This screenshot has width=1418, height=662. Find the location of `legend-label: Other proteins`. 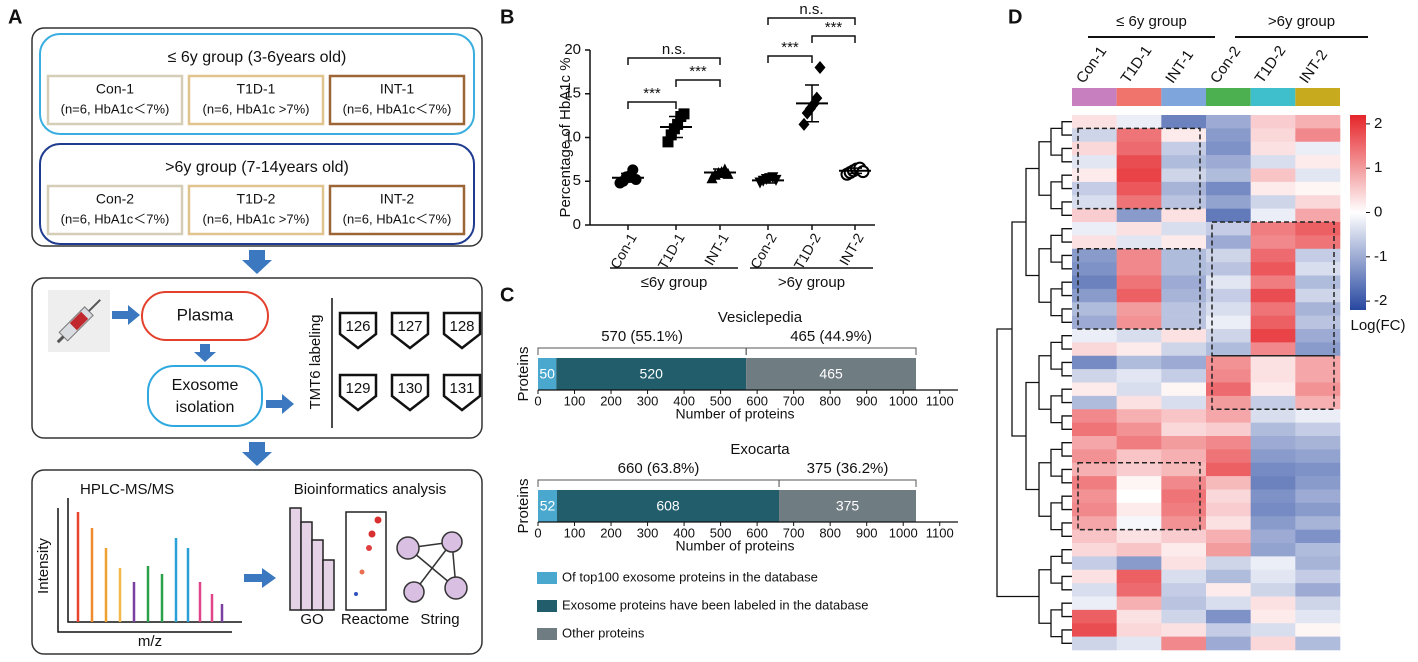

legend-label: Other proteins is located at coordinates (603, 632).